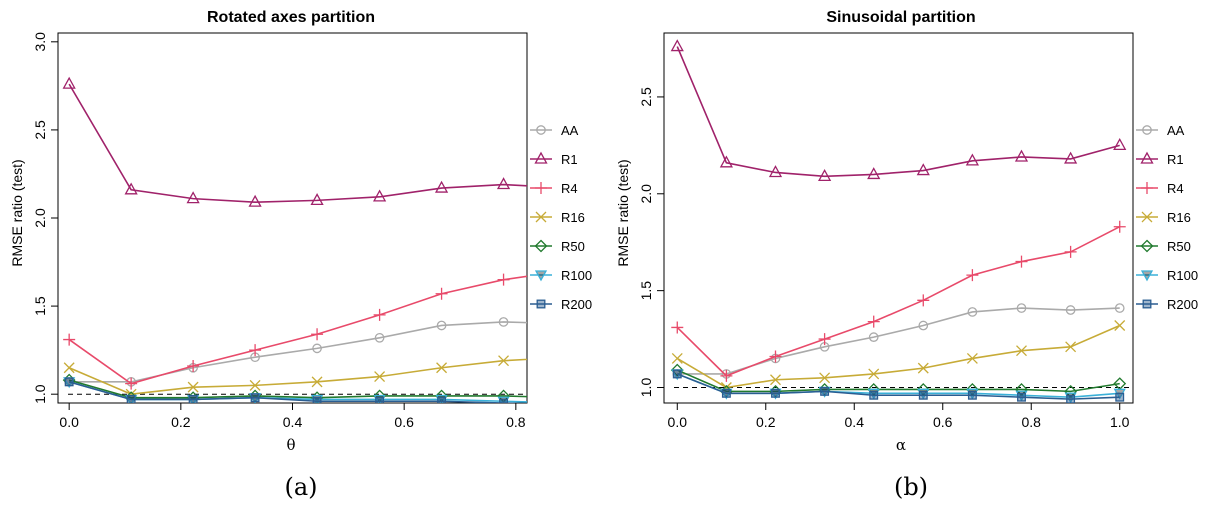  What do you see at coordinates (297, 330) in the screenshot?
I see `series-line-R4` at bounding box center [297, 330].